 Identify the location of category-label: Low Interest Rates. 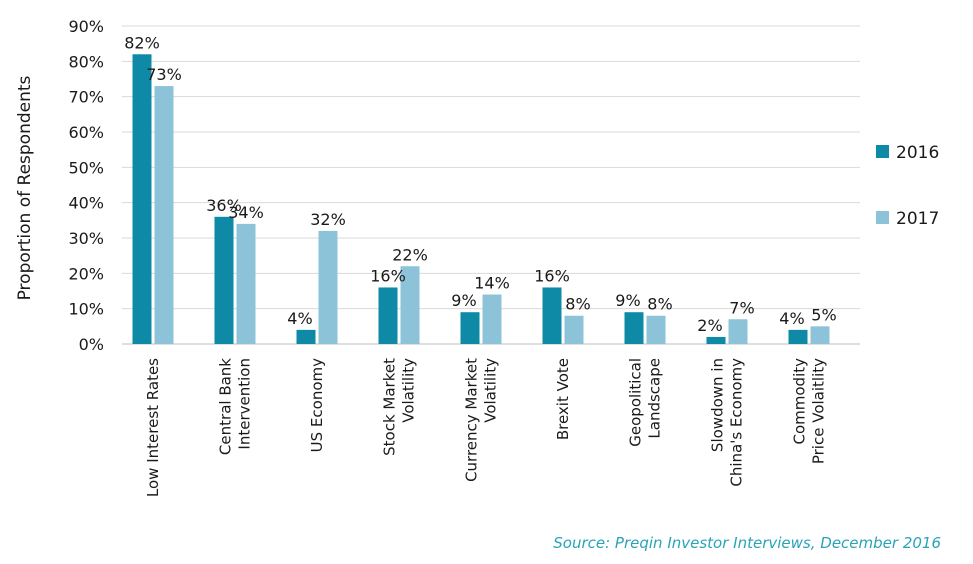
(153, 427).